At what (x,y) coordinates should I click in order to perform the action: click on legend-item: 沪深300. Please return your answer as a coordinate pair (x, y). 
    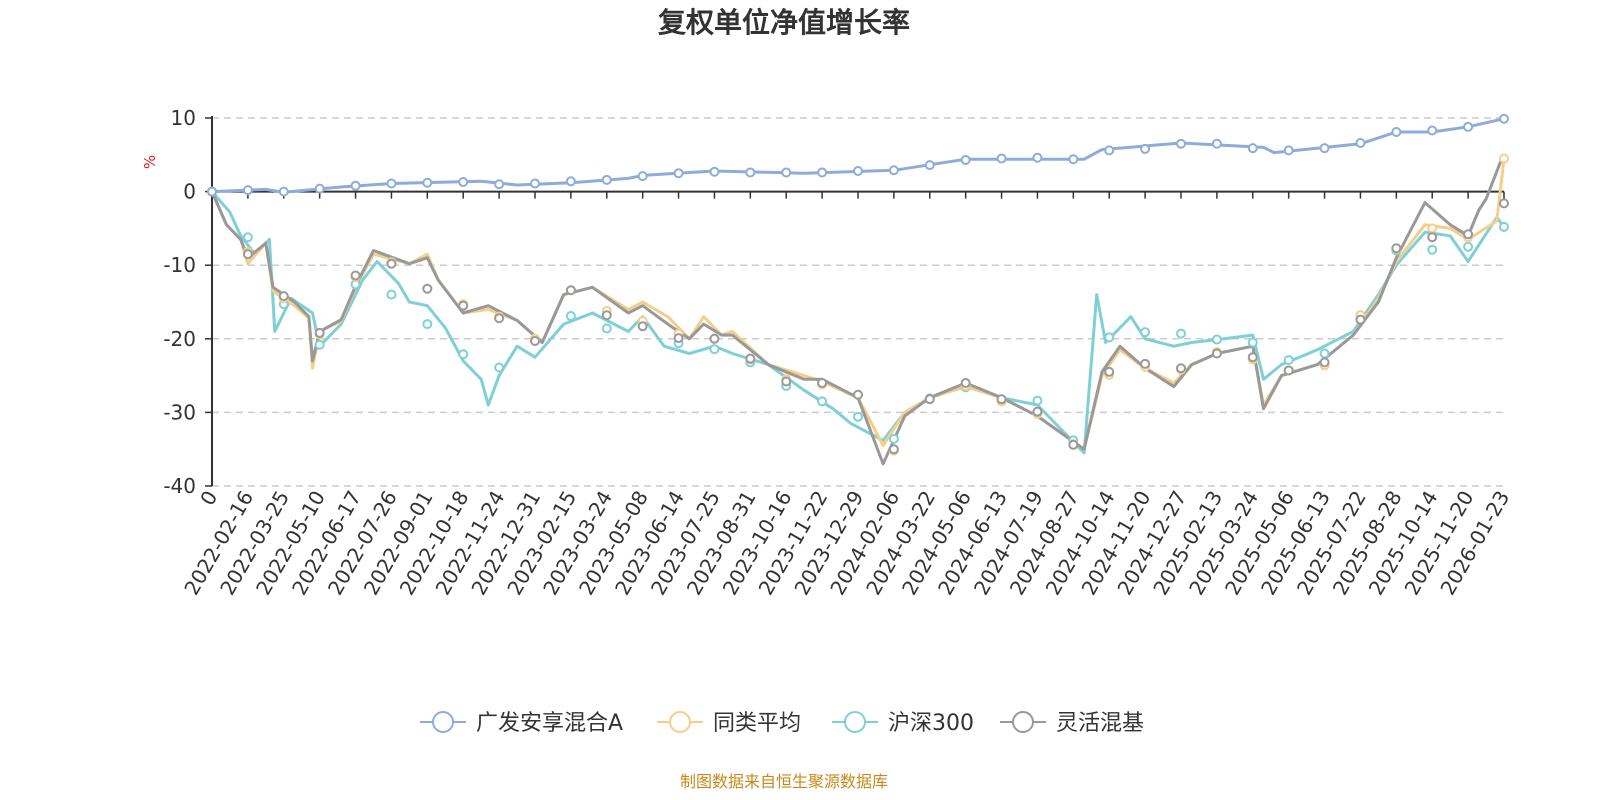
    Looking at the image, I should click on (903, 723).